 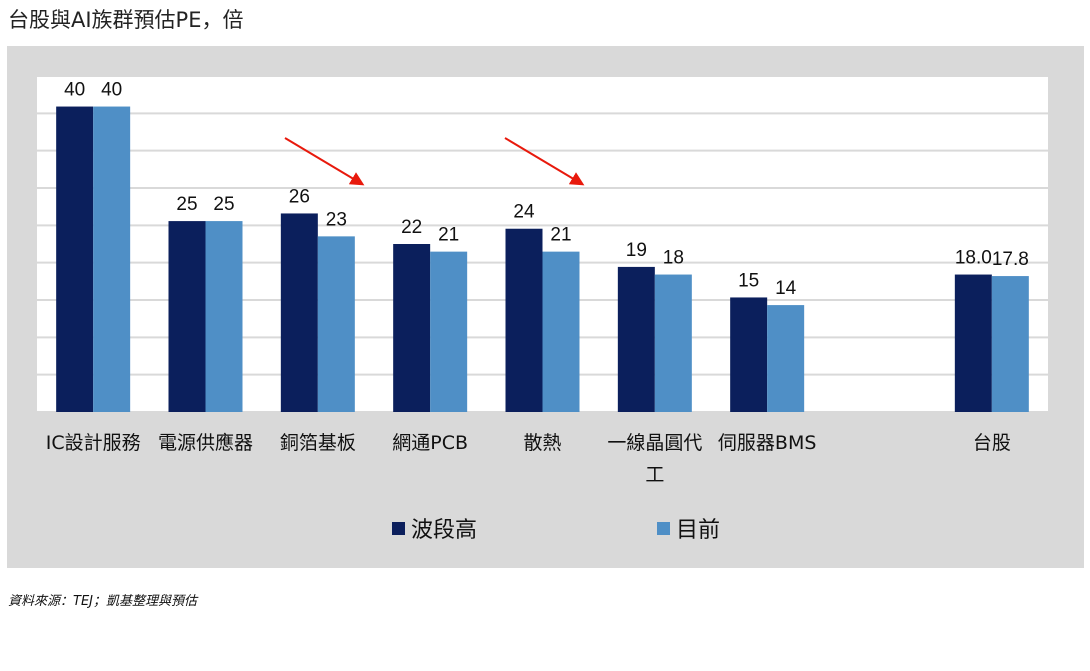 What do you see at coordinates (102, 601) in the screenshot?
I see `source-note: 資料來源：TEJ；凱基整理與預估` at bounding box center [102, 601].